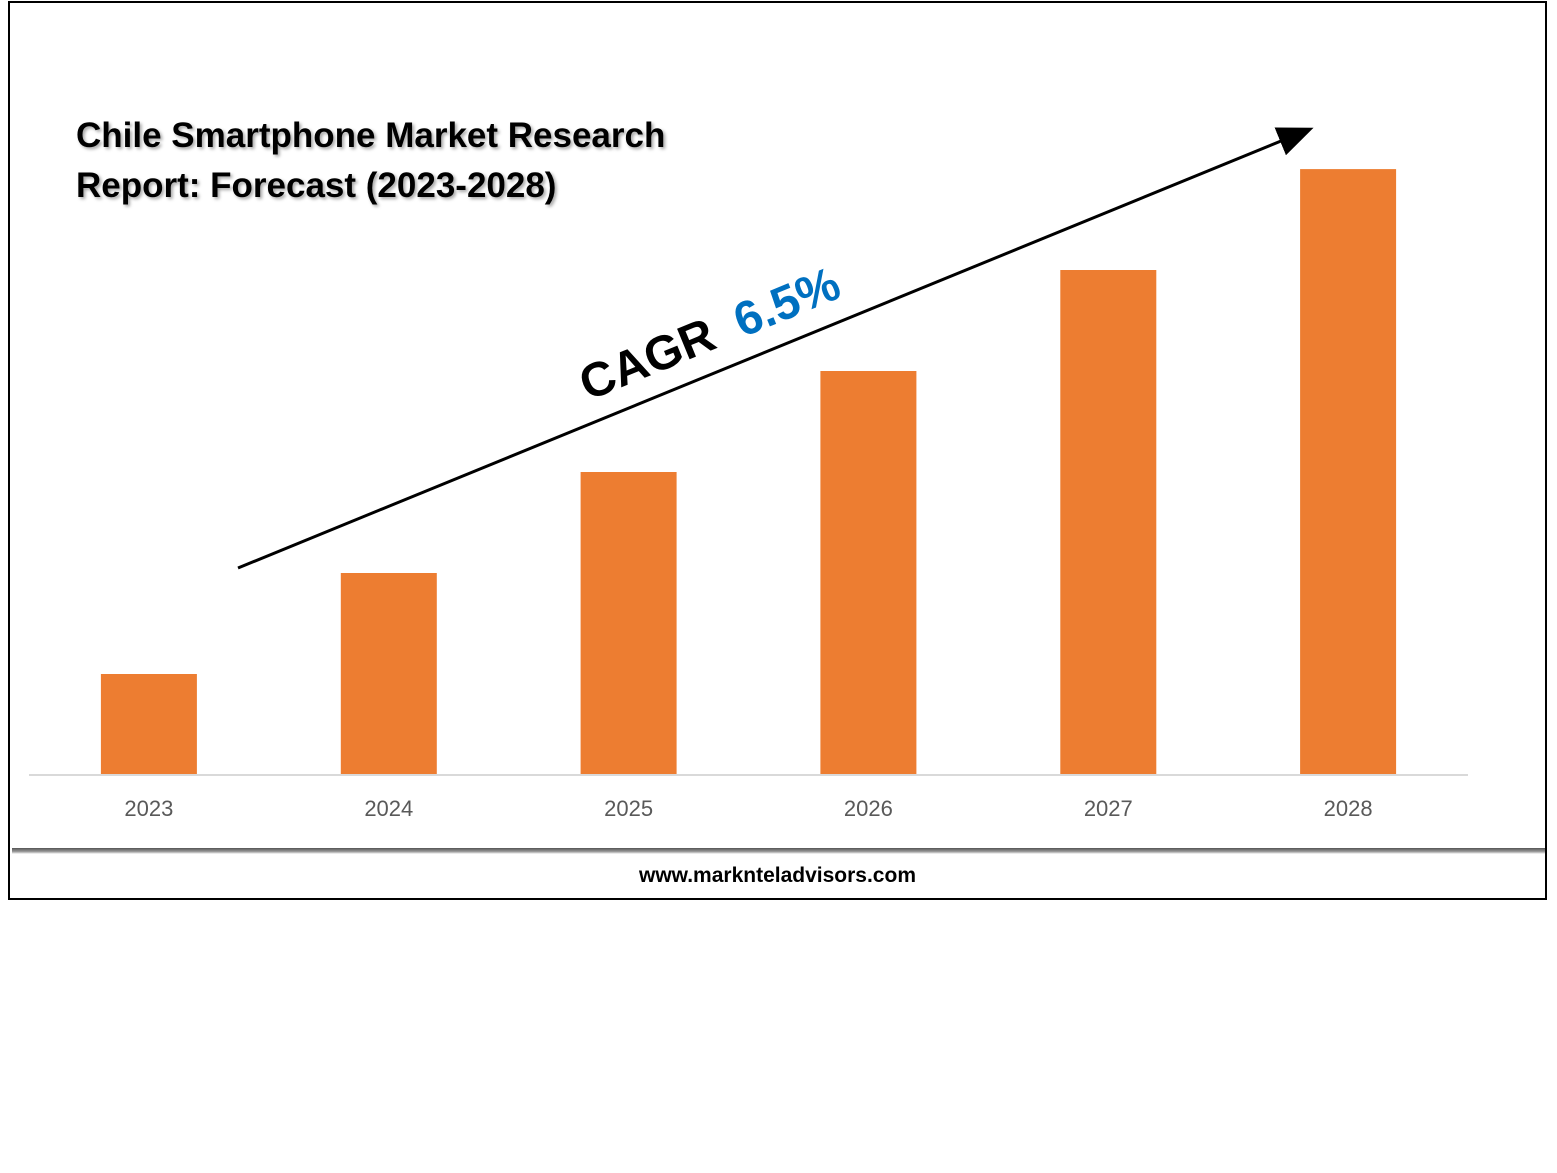 The width and height of the screenshot is (1557, 1173). I want to click on bar-2027, so click(1108, 522).